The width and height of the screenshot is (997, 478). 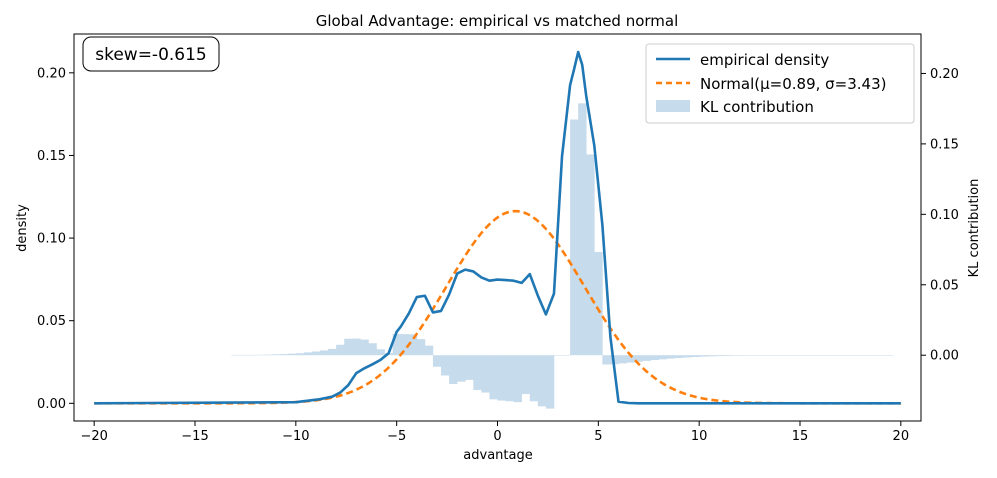 What do you see at coordinates (497, 436) in the screenshot?
I see `x-tick-label: 0` at bounding box center [497, 436].